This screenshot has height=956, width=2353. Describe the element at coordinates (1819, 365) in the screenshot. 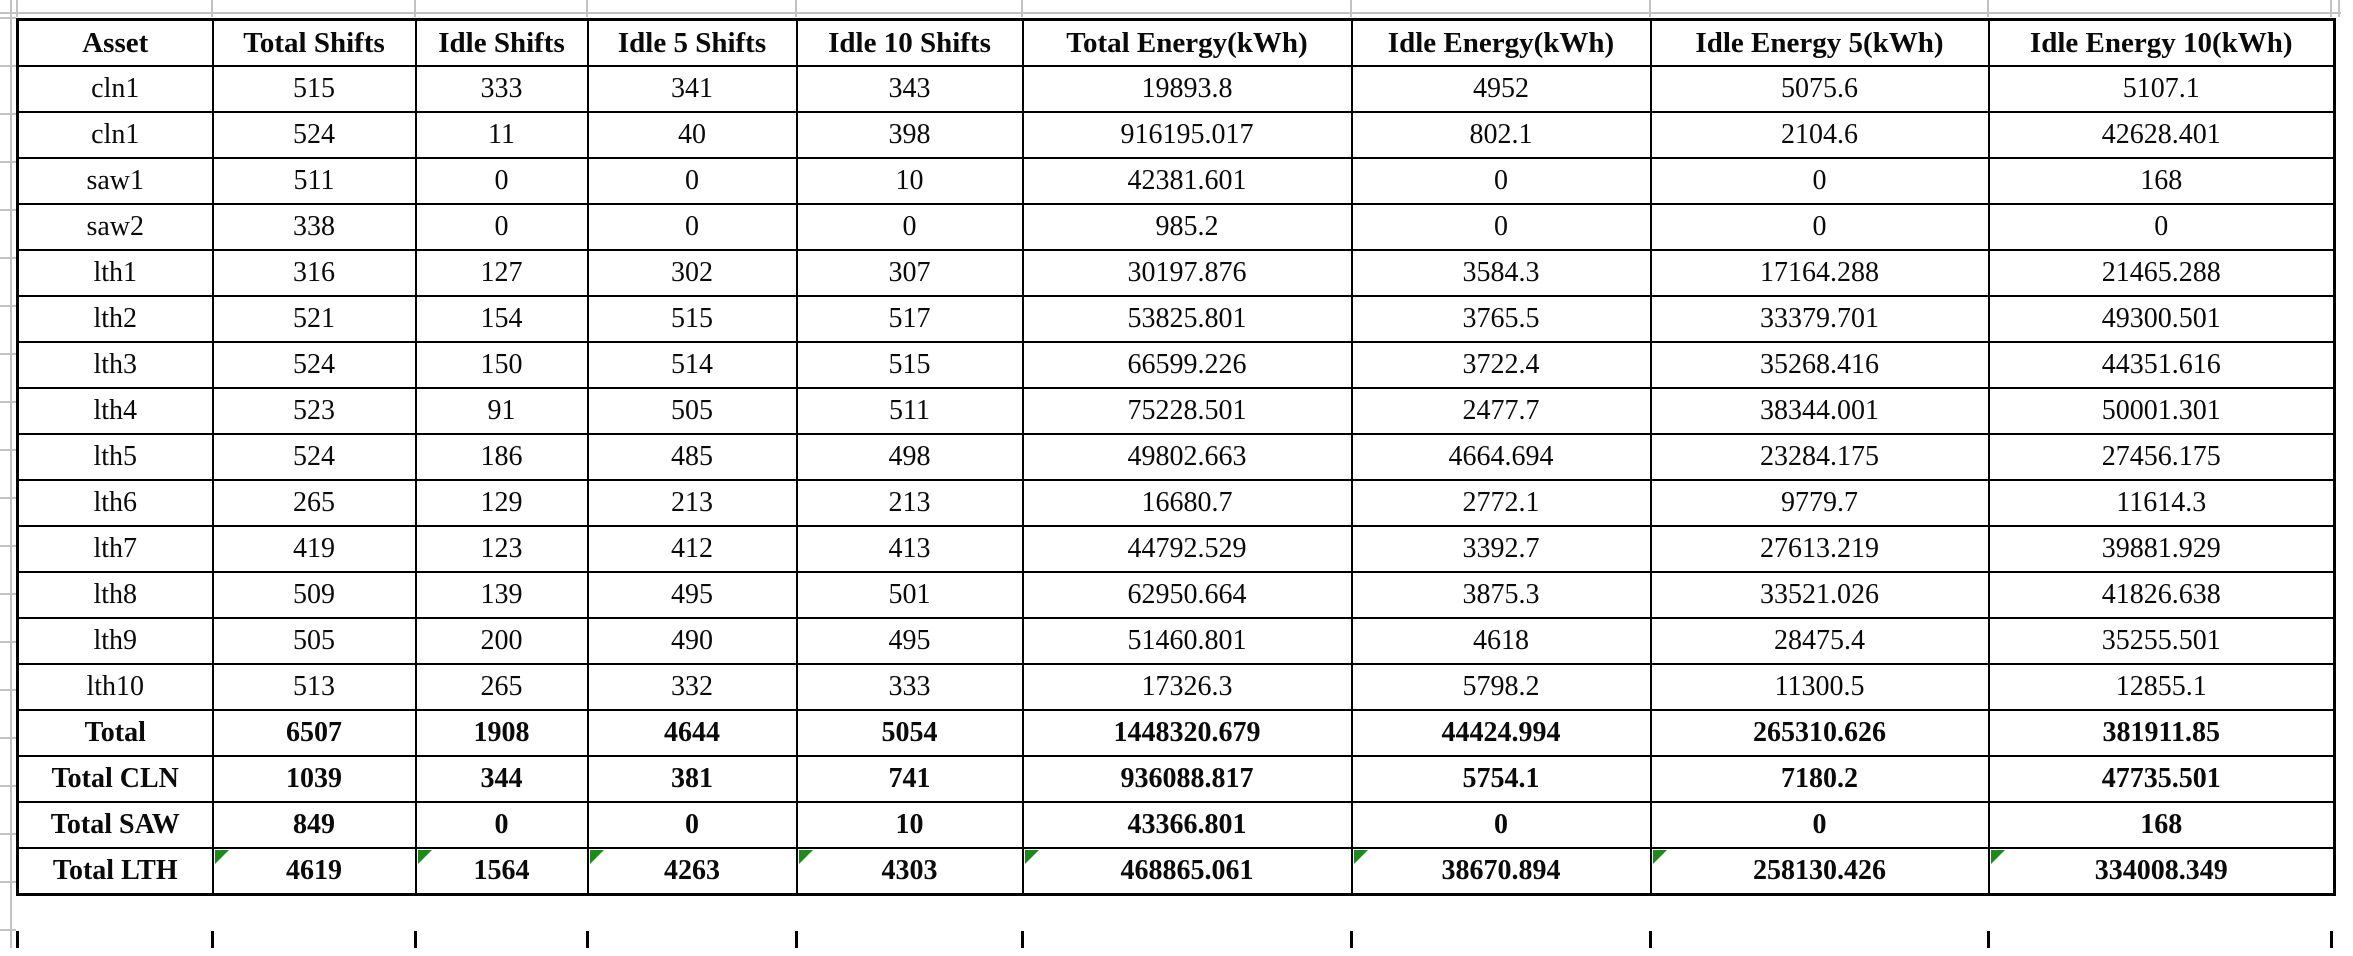

I see `value-cell: 35268.416` at that location.